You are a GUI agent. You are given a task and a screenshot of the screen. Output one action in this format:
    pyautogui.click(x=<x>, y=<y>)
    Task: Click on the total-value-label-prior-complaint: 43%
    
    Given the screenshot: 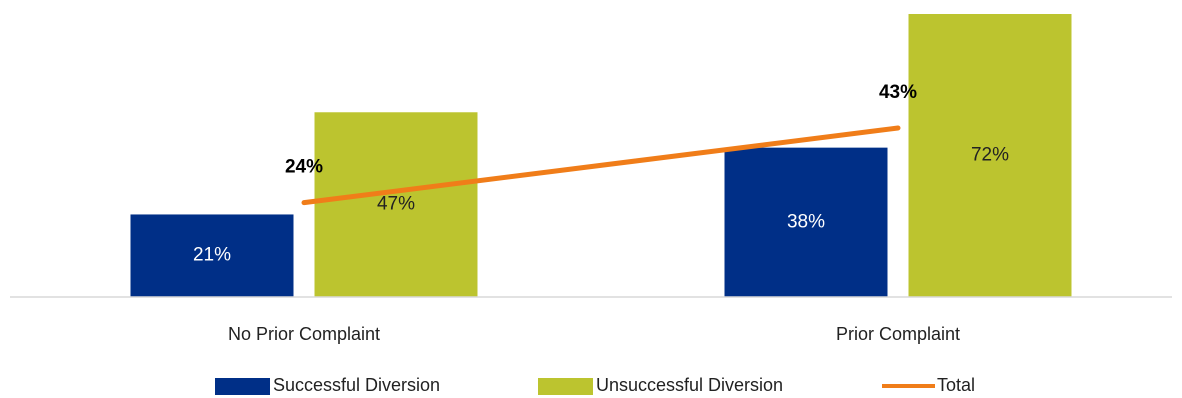 What is the action you would take?
    pyautogui.click(x=898, y=92)
    